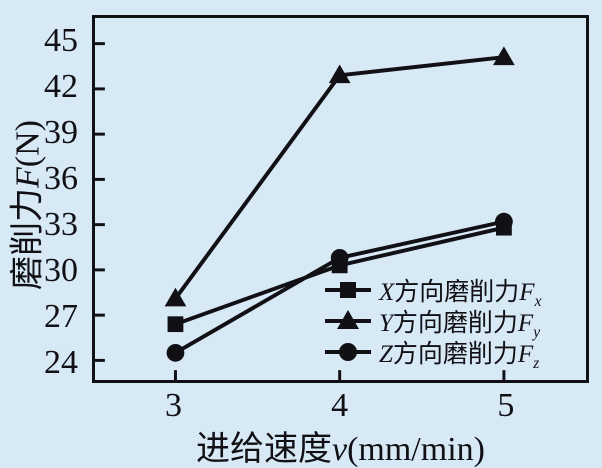 Image resolution: width=602 pixels, height=468 pixels. I want to click on legend-label-fz: Z方向磨削力Fz, so click(459, 356).